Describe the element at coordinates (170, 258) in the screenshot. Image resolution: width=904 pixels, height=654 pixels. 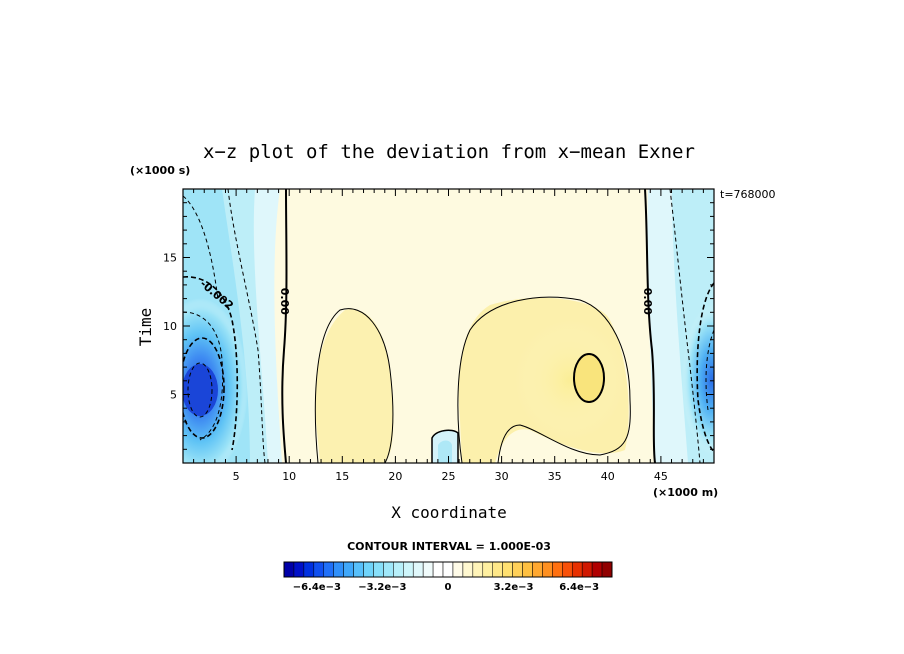
I see `y-tick-label: 15` at that location.